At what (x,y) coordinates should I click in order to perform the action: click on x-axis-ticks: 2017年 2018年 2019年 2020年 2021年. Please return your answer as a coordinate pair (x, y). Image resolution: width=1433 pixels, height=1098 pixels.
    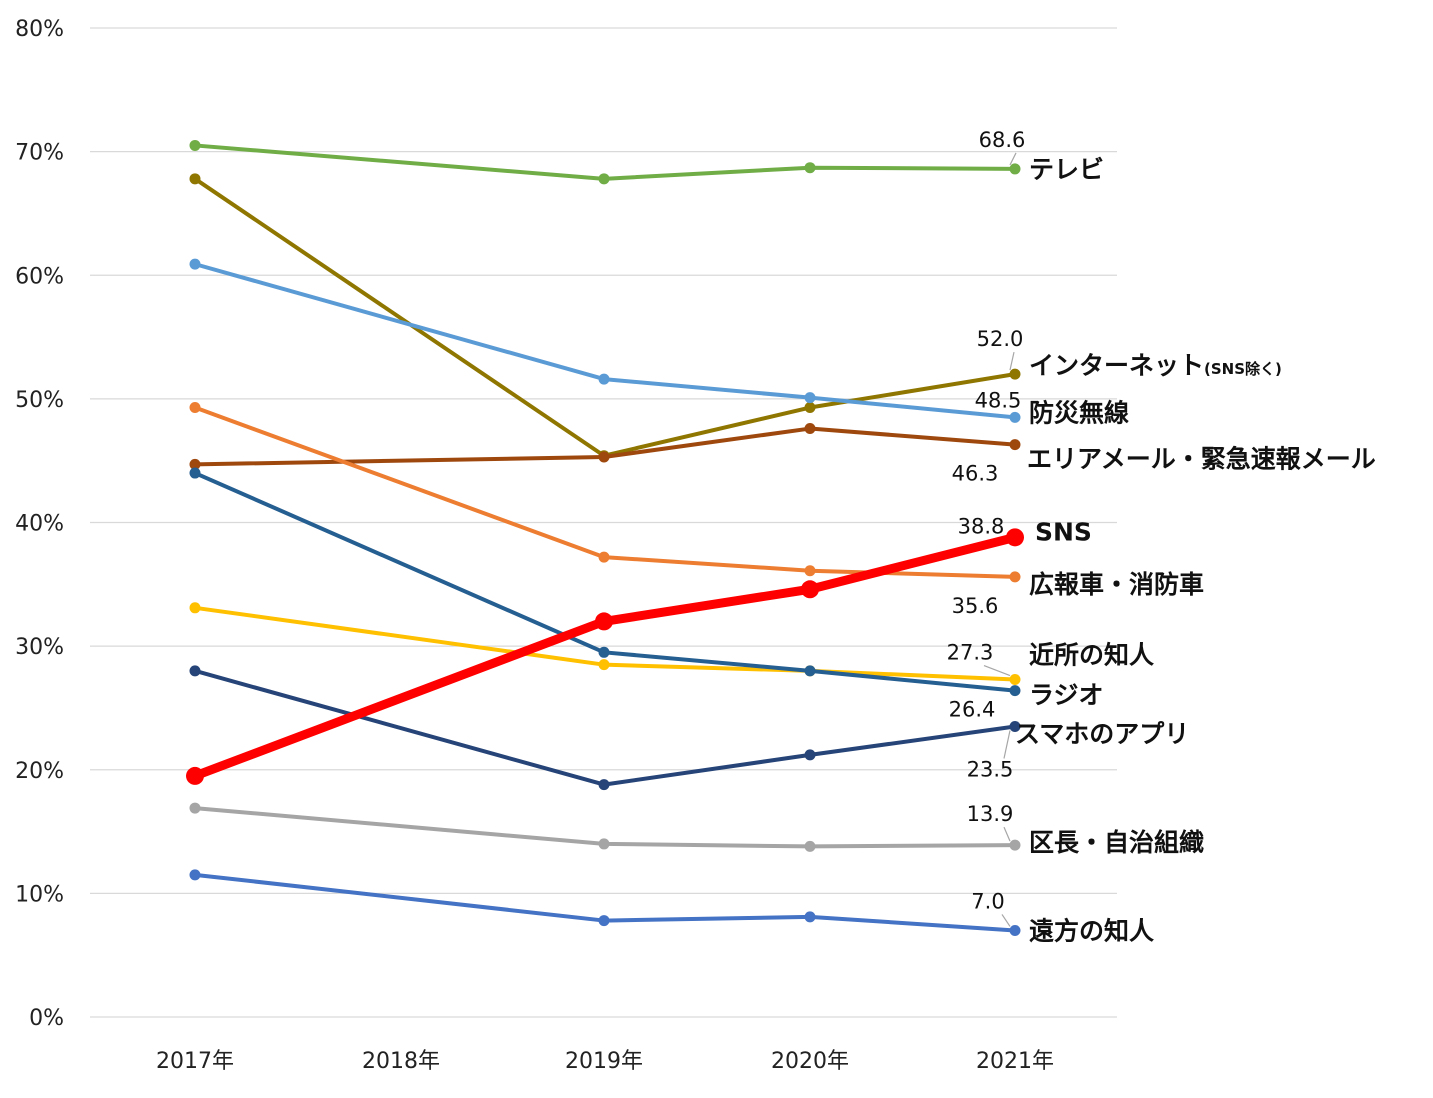
    Looking at the image, I should click on (605, 1061).